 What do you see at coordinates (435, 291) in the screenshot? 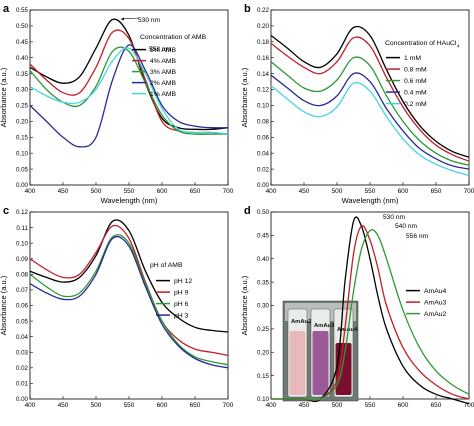
I see `legend-label-0: AmAu4` at bounding box center [435, 291].